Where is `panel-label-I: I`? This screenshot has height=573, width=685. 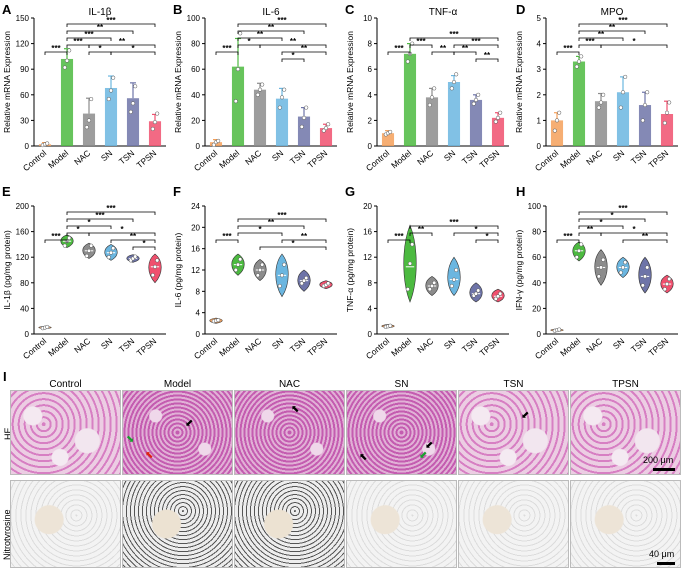
panel-label-I: I is located at coordinates (5, 376).